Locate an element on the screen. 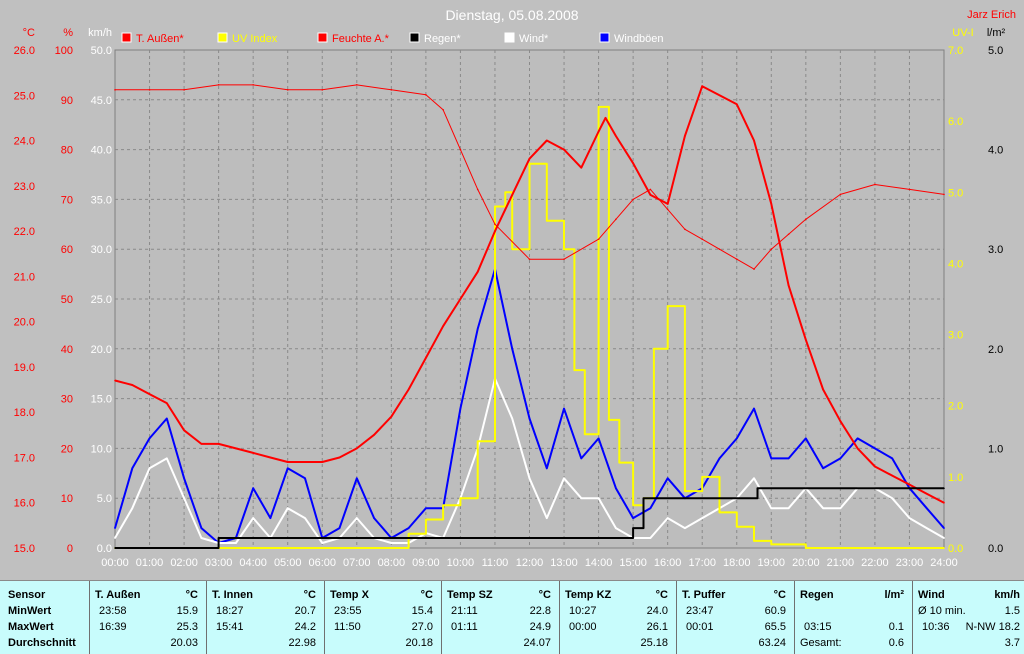 The image size is (1024, 654). left-axis-unit: km/h is located at coordinates (100, 33).